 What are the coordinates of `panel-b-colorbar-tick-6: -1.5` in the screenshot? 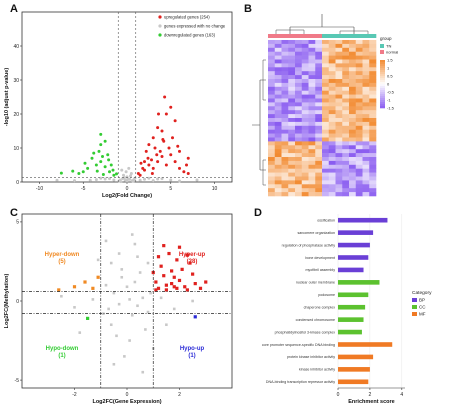 It's located at (391, 108).